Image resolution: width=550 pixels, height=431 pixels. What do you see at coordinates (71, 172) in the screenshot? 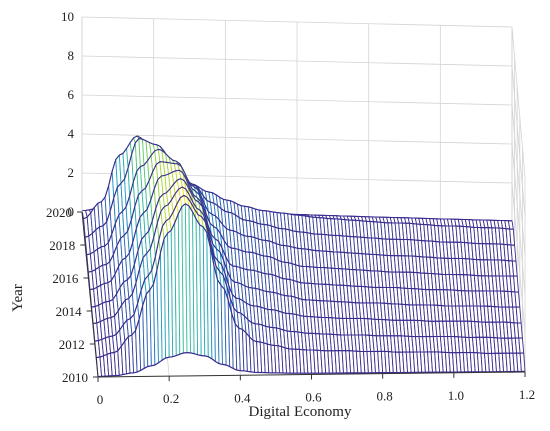
I see `z-tick-label: 2` at bounding box center [71, 172].